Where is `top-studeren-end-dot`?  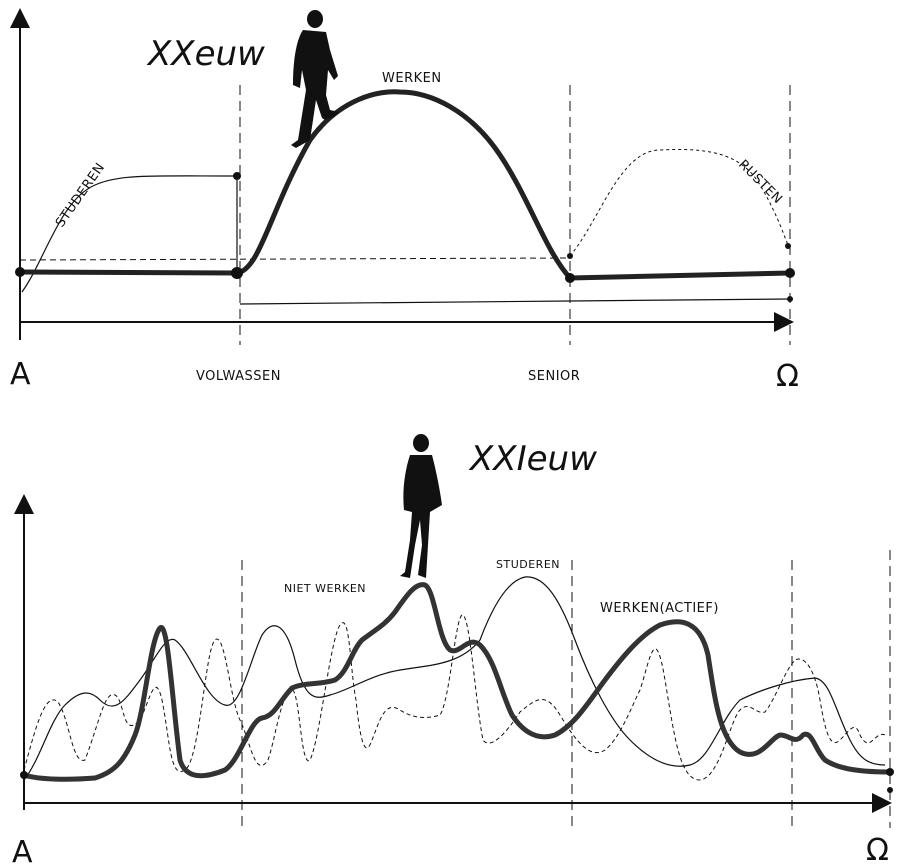 top-studeren-end-dot is located at coordinates (237, 176).